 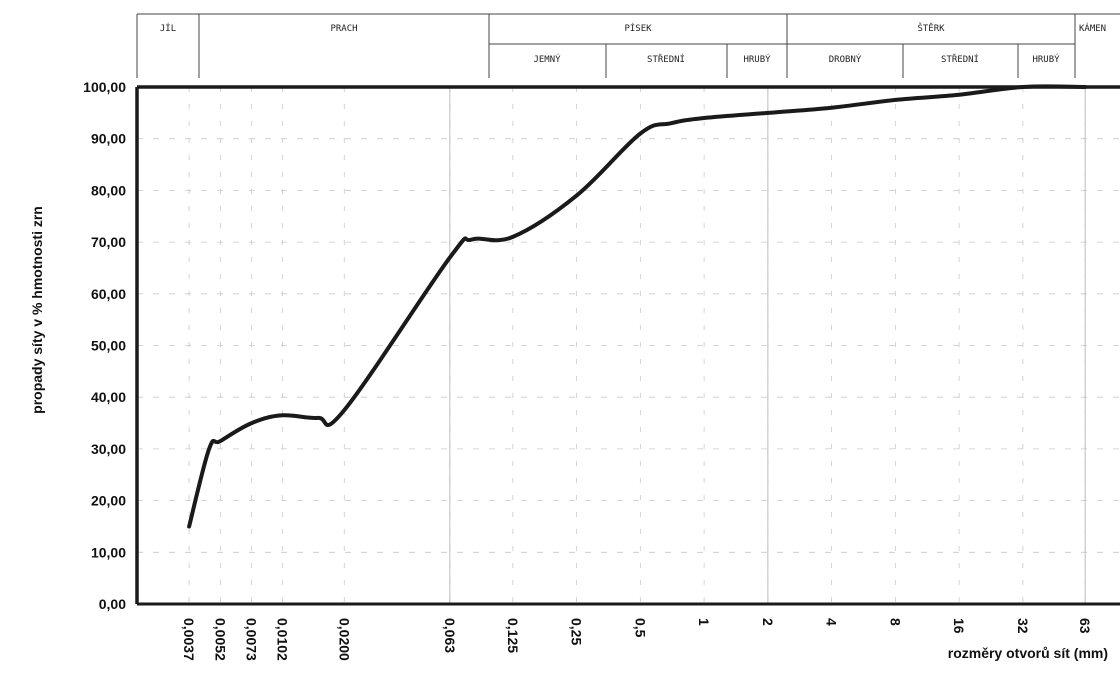 What do you see at coordinates (757, 59) in the screenshot?
I see `header-sand-coarse: HRUBÝ` at bounding box center [757, 59].